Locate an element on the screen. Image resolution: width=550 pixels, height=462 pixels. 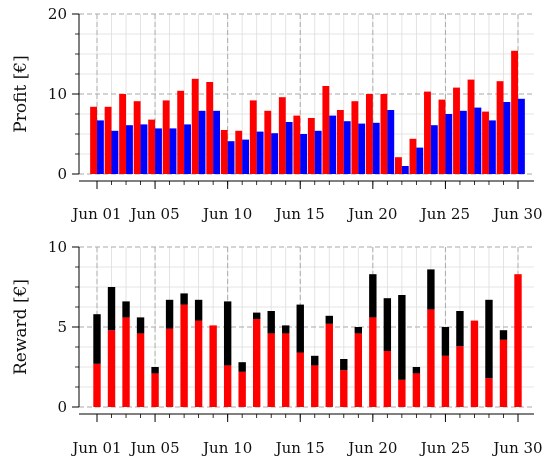
y-tick-label: 0 is located at coordinates (62, 174).